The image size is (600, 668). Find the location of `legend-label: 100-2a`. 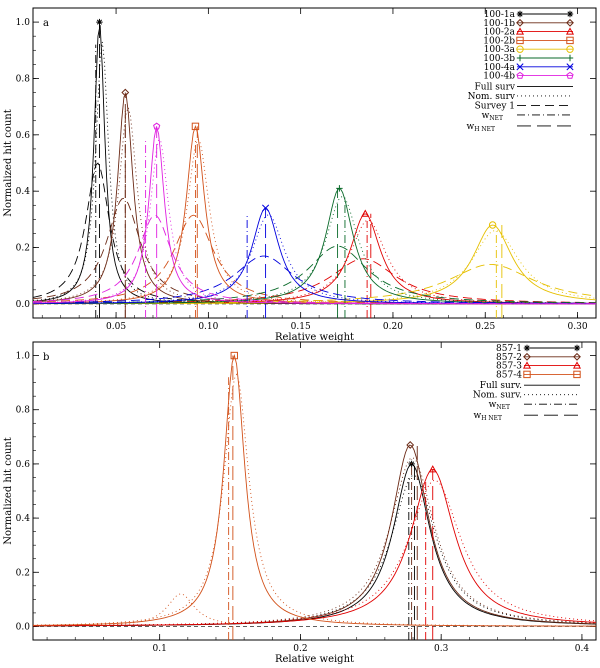

legend-label: 100-2a is located at coordinates (500, 33).